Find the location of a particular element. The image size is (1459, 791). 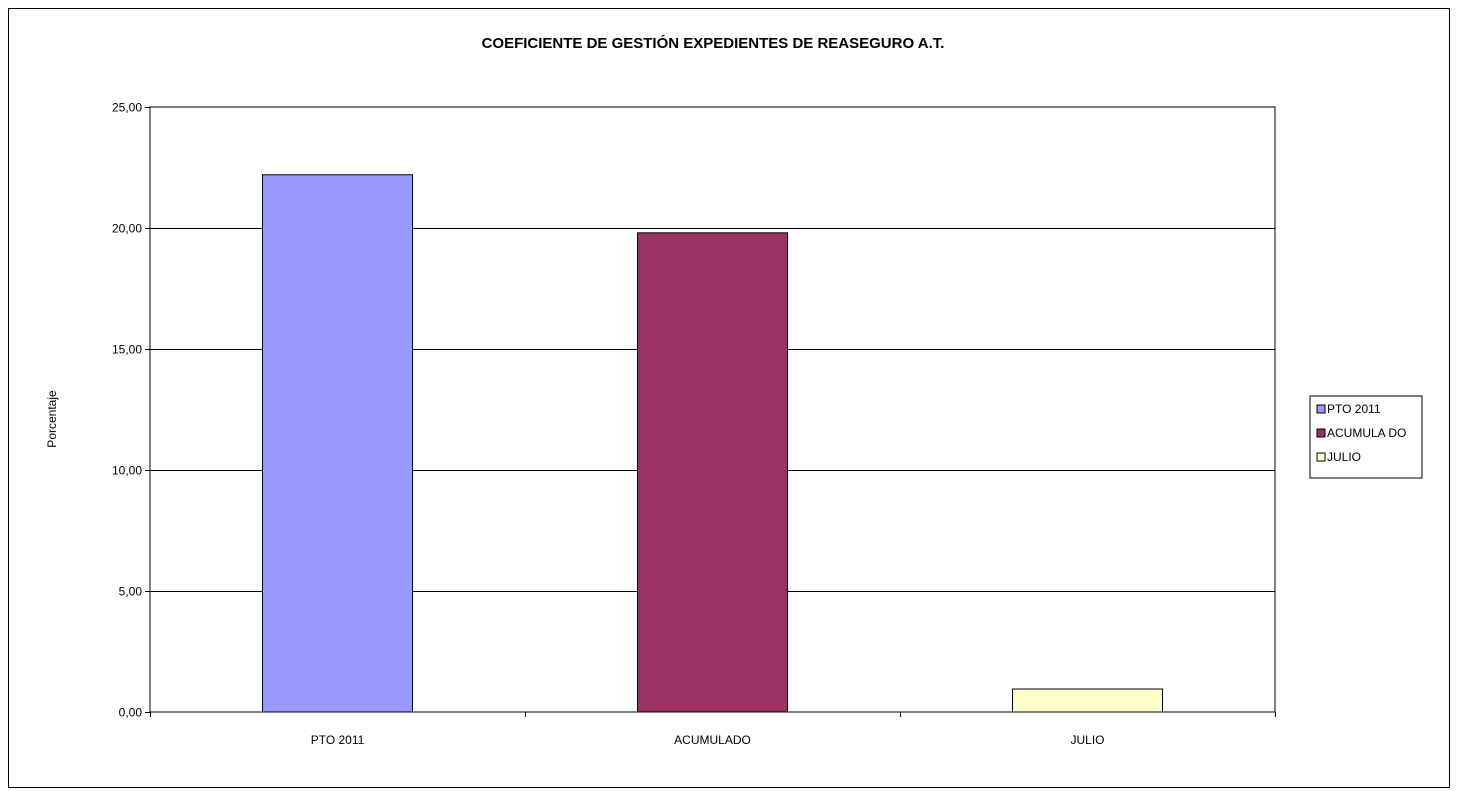

legend: PTO 2011 ACUMULA DO JULIO is located at coordinates (1366, 437).